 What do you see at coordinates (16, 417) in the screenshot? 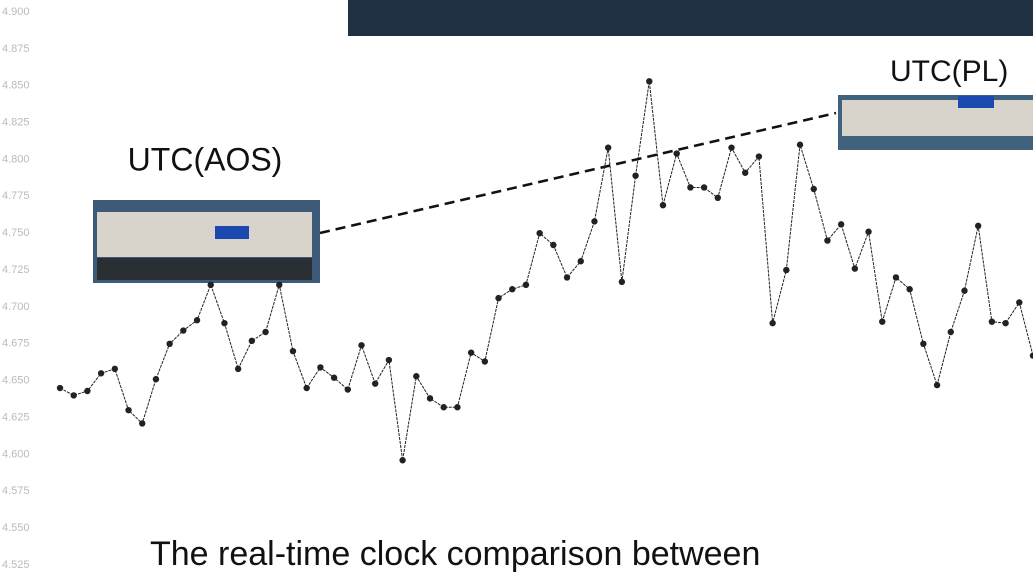
I see `y-tick-label: 4.625` at bounding box center [16, 417].